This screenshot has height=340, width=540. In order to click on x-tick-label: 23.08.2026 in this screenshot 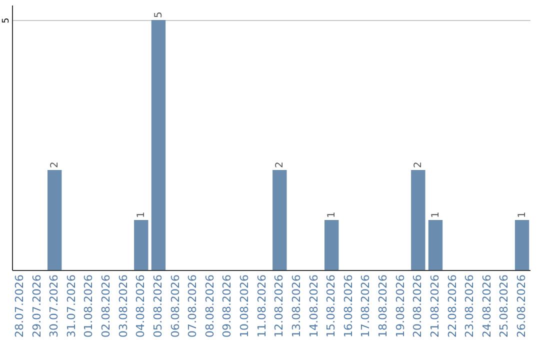, I will do `click(469, 306)`.